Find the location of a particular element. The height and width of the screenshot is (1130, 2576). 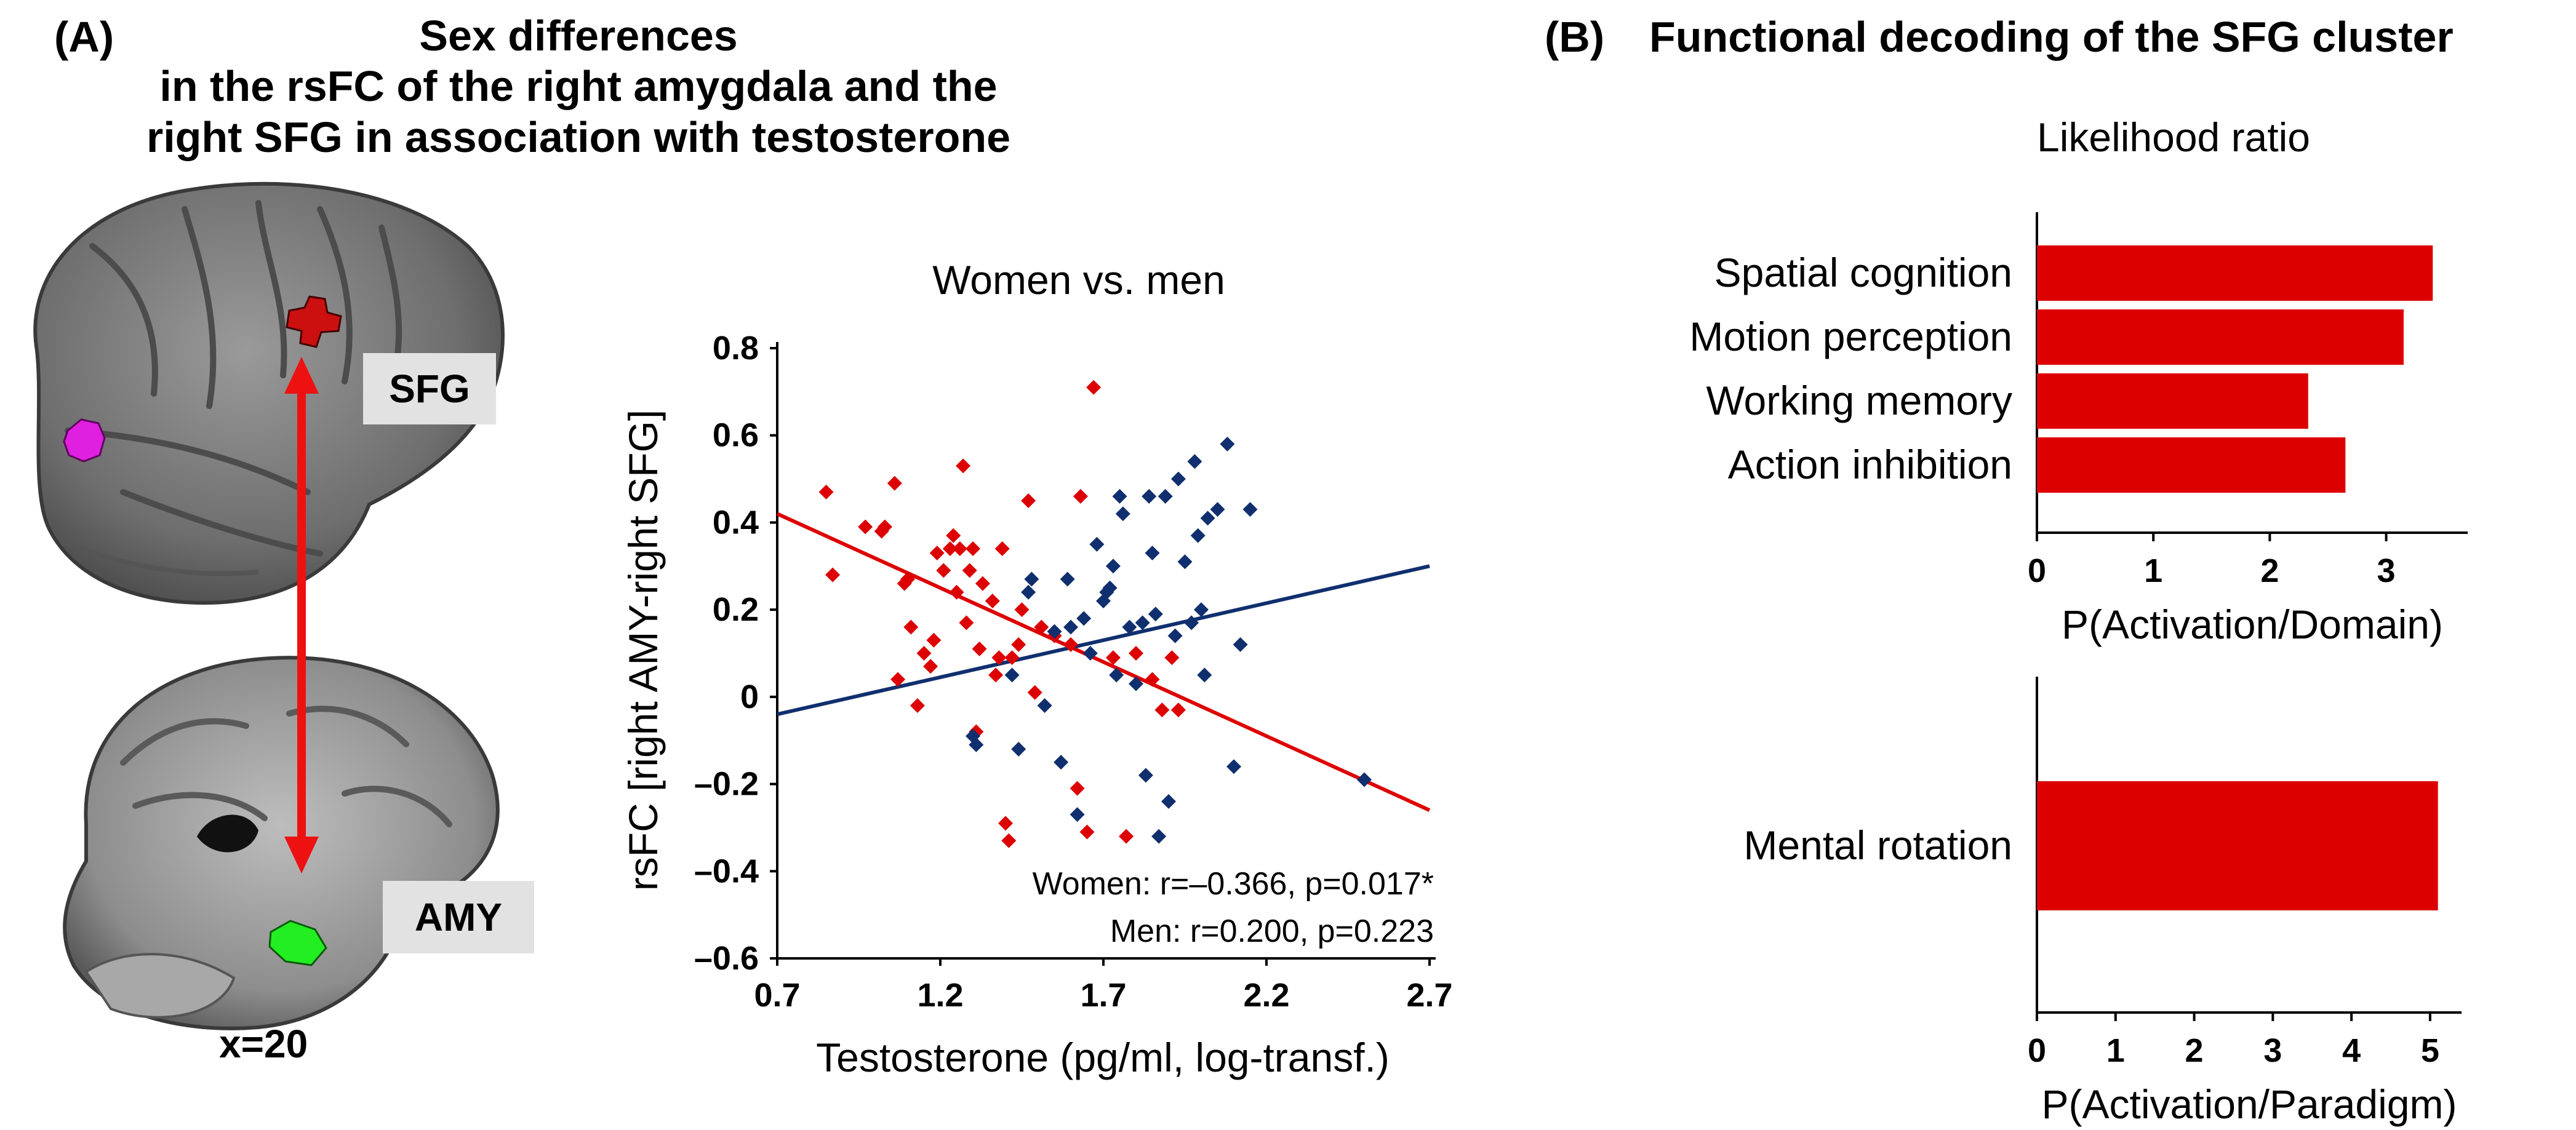

cortex-surface-image is located at coordinates (269, 393).